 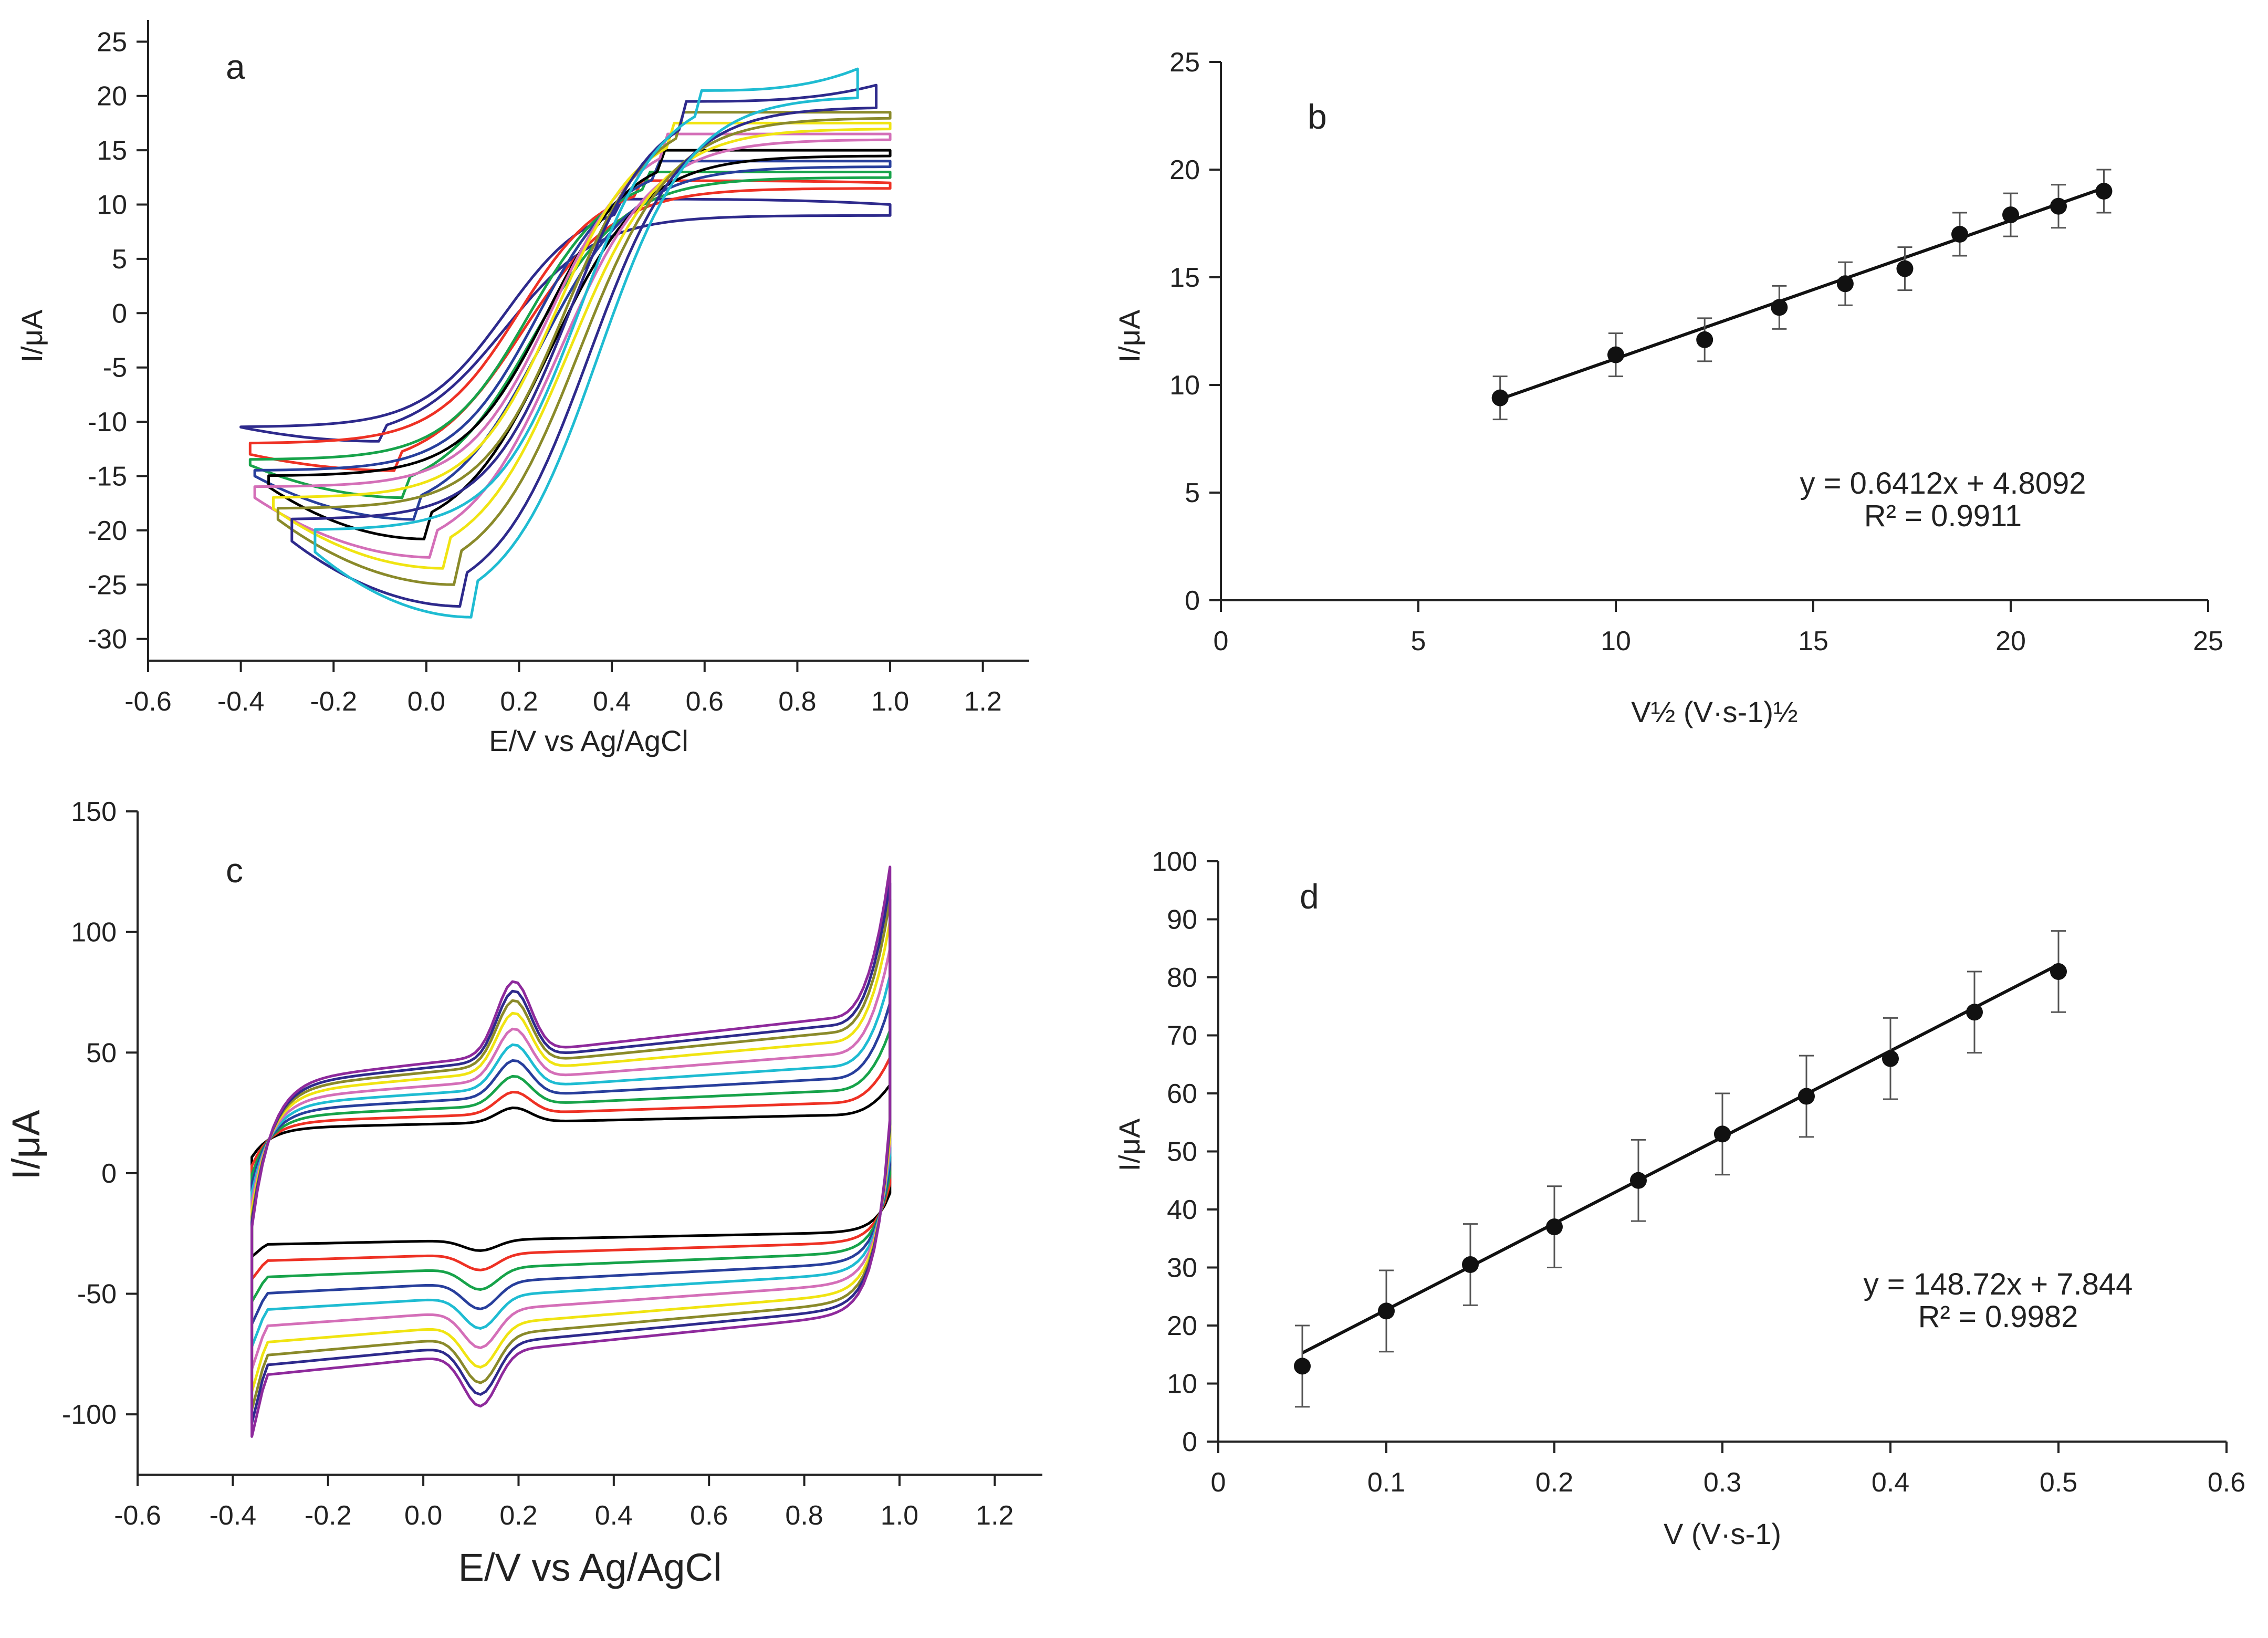 What do you see at coordinates (1309, 896) in the screenshot?
I see `panel-label: d` at bounding box center [1309, 896].